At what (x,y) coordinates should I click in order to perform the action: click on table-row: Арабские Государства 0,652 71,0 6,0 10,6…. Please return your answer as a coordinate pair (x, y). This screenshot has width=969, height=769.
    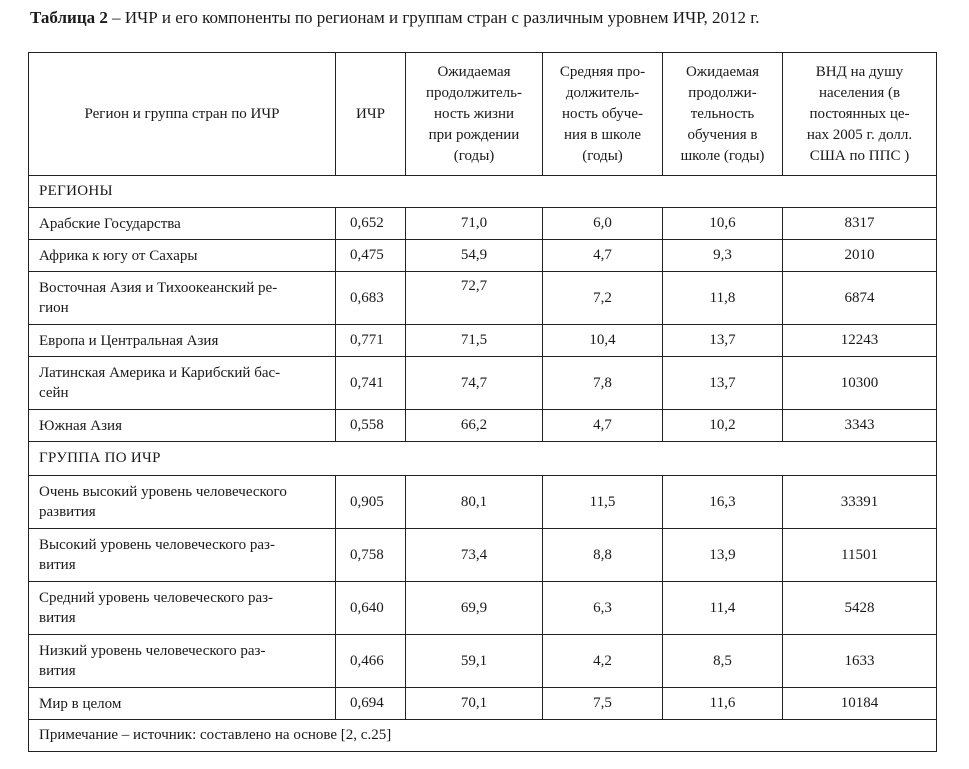
    Looking at the image, I should click on (482, 223).